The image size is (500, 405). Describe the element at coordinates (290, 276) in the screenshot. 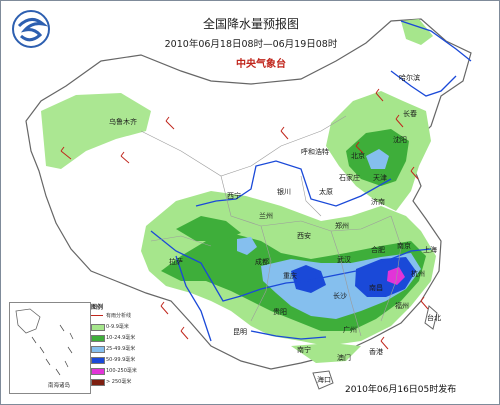

I see `city-chongqing: 重庆` at that location.